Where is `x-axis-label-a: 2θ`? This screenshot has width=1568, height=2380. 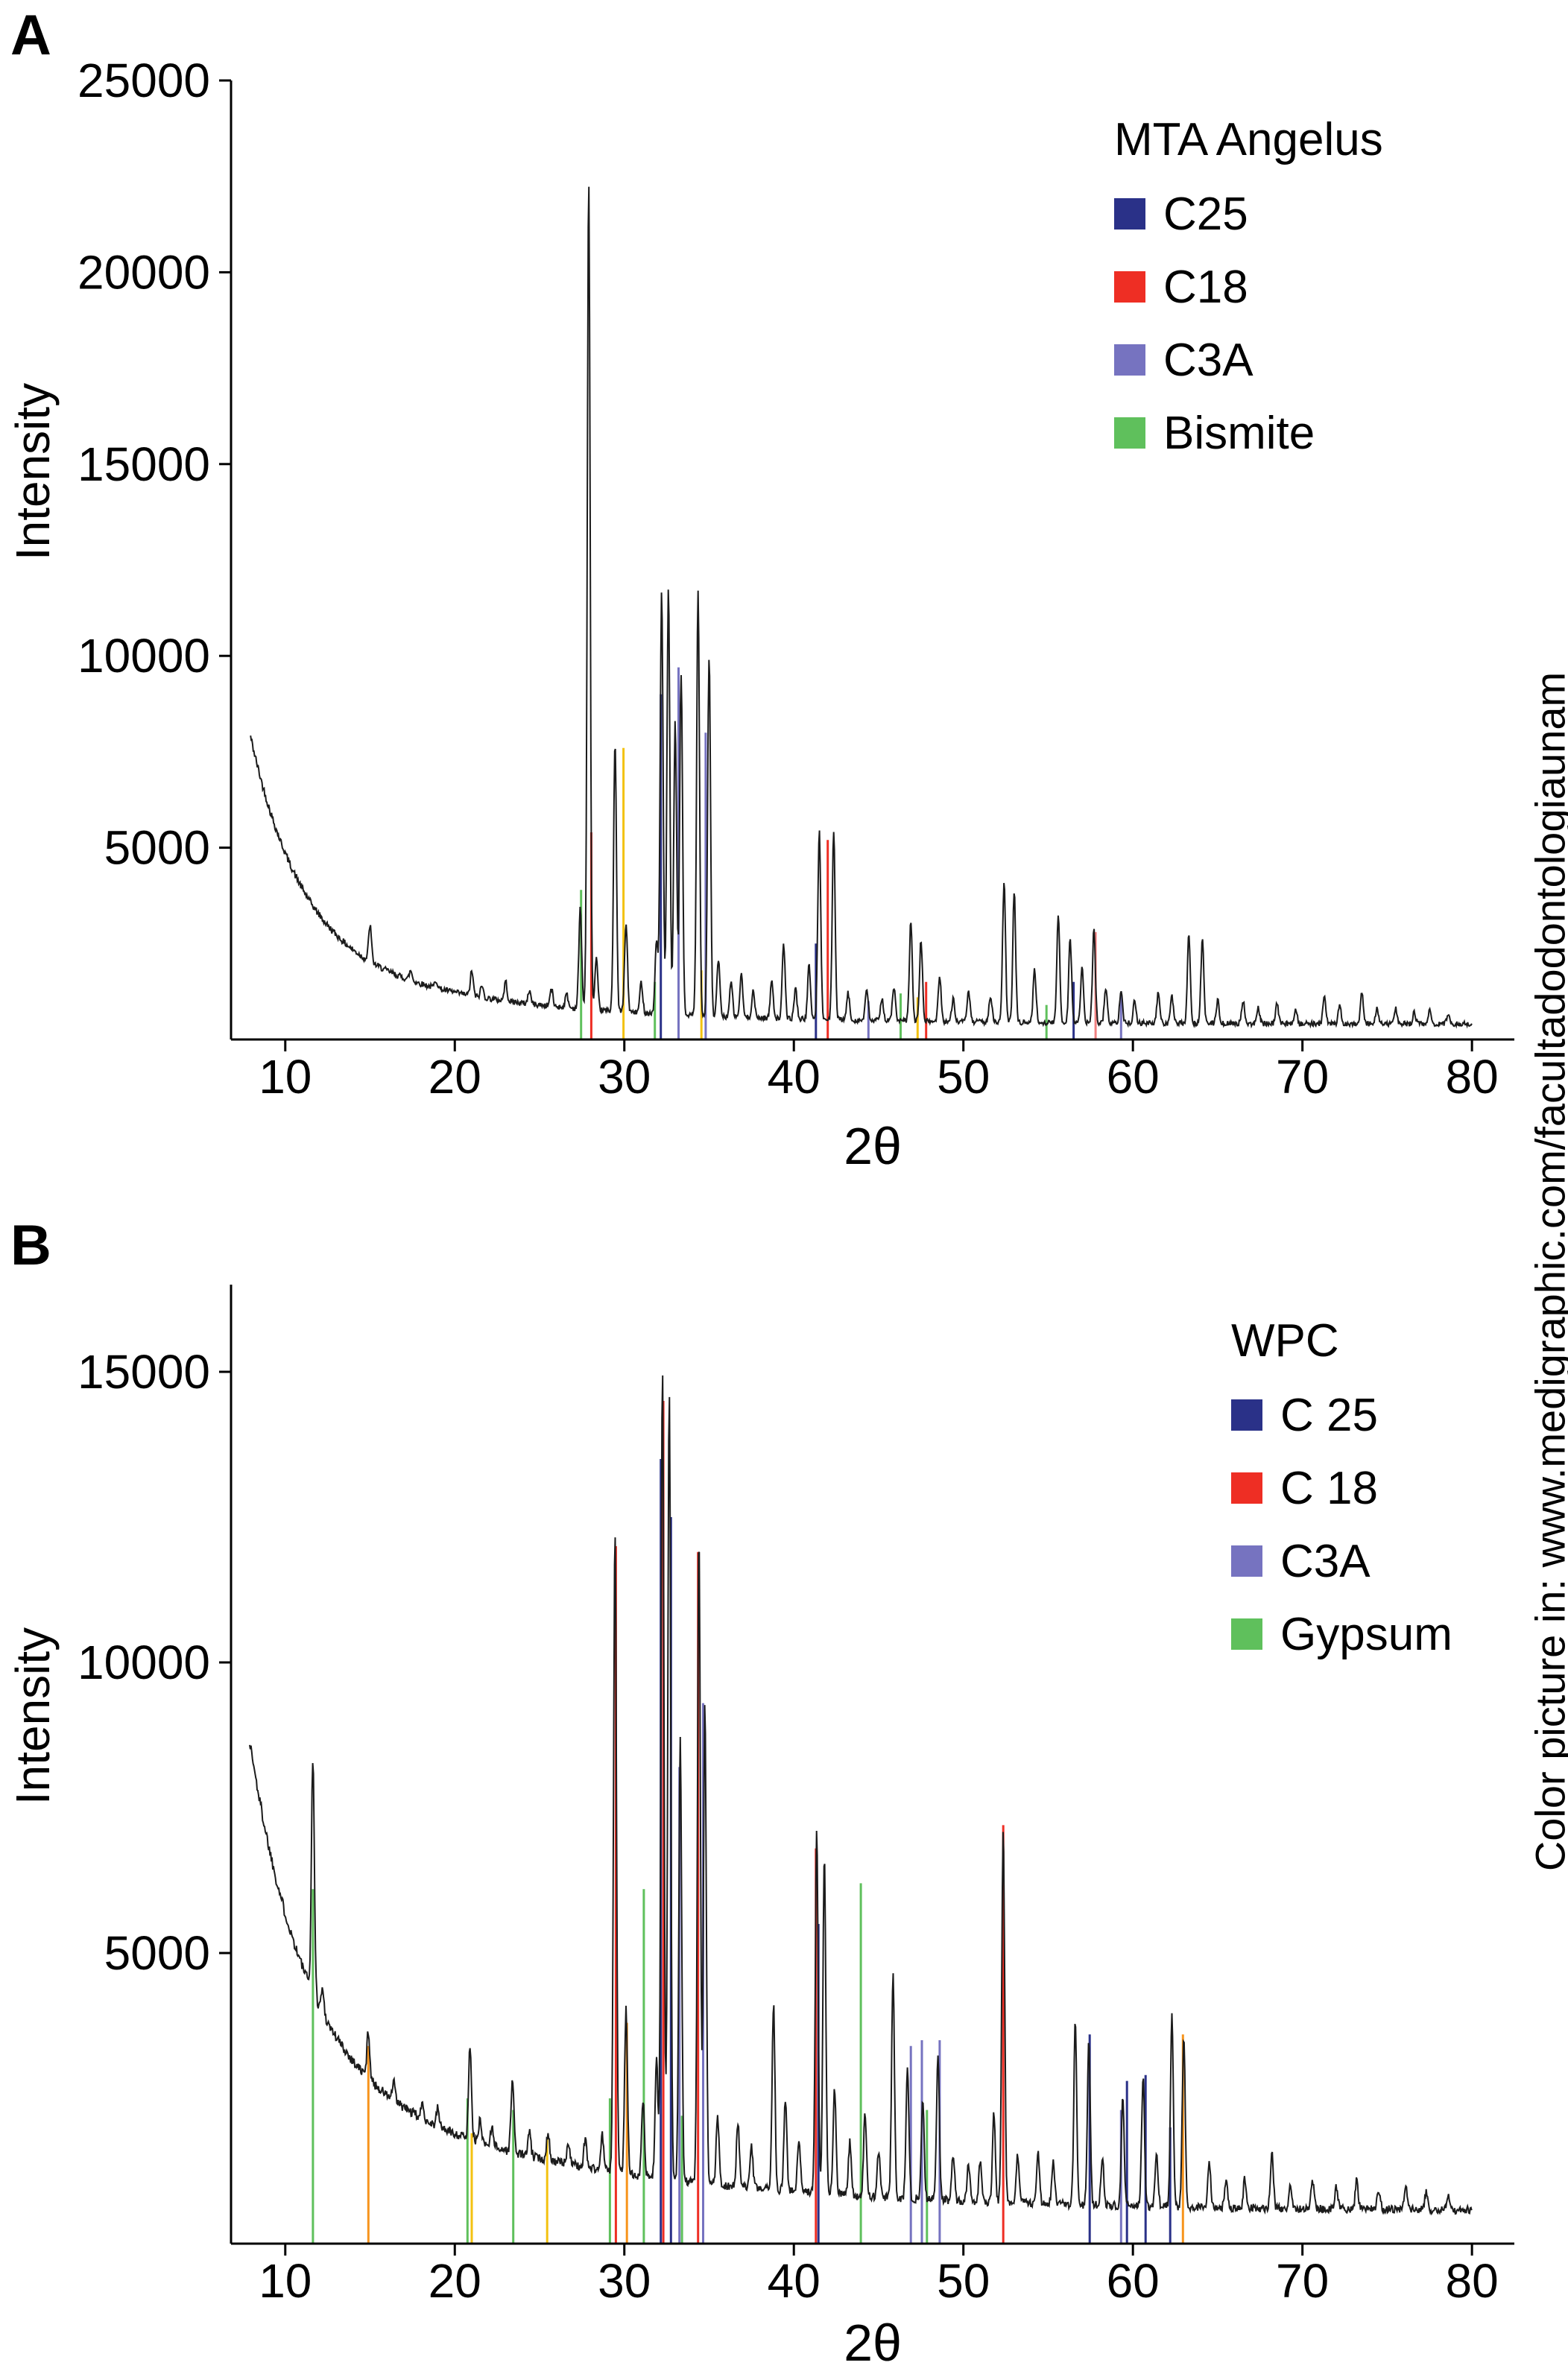 x-axis-label-a: 2θ is located at coordinates (873, 1146).